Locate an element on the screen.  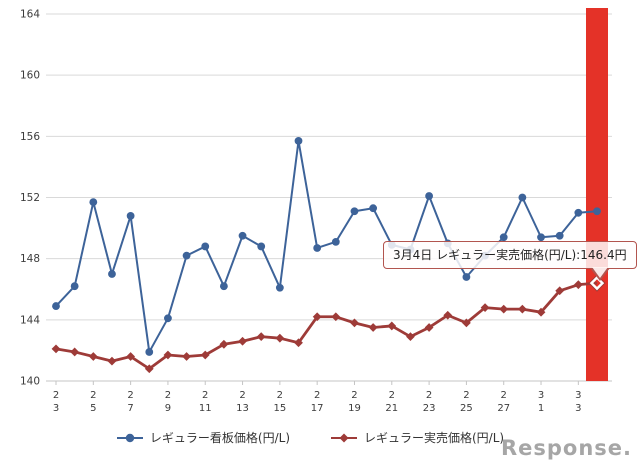
legend-item-actual-price: レギュラー実売価格(円/L) is located at coordinates (417, 437).